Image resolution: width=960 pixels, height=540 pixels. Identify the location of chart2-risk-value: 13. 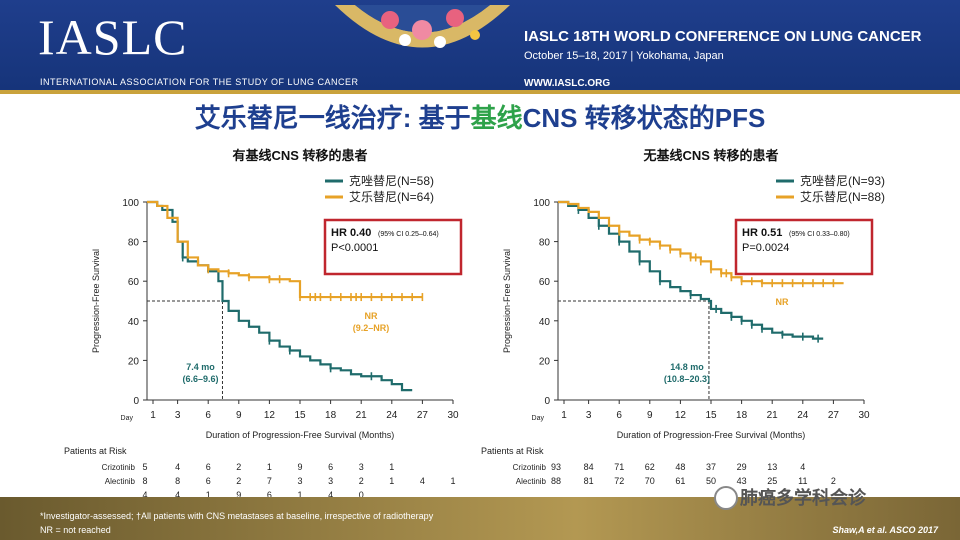
(772, 467).